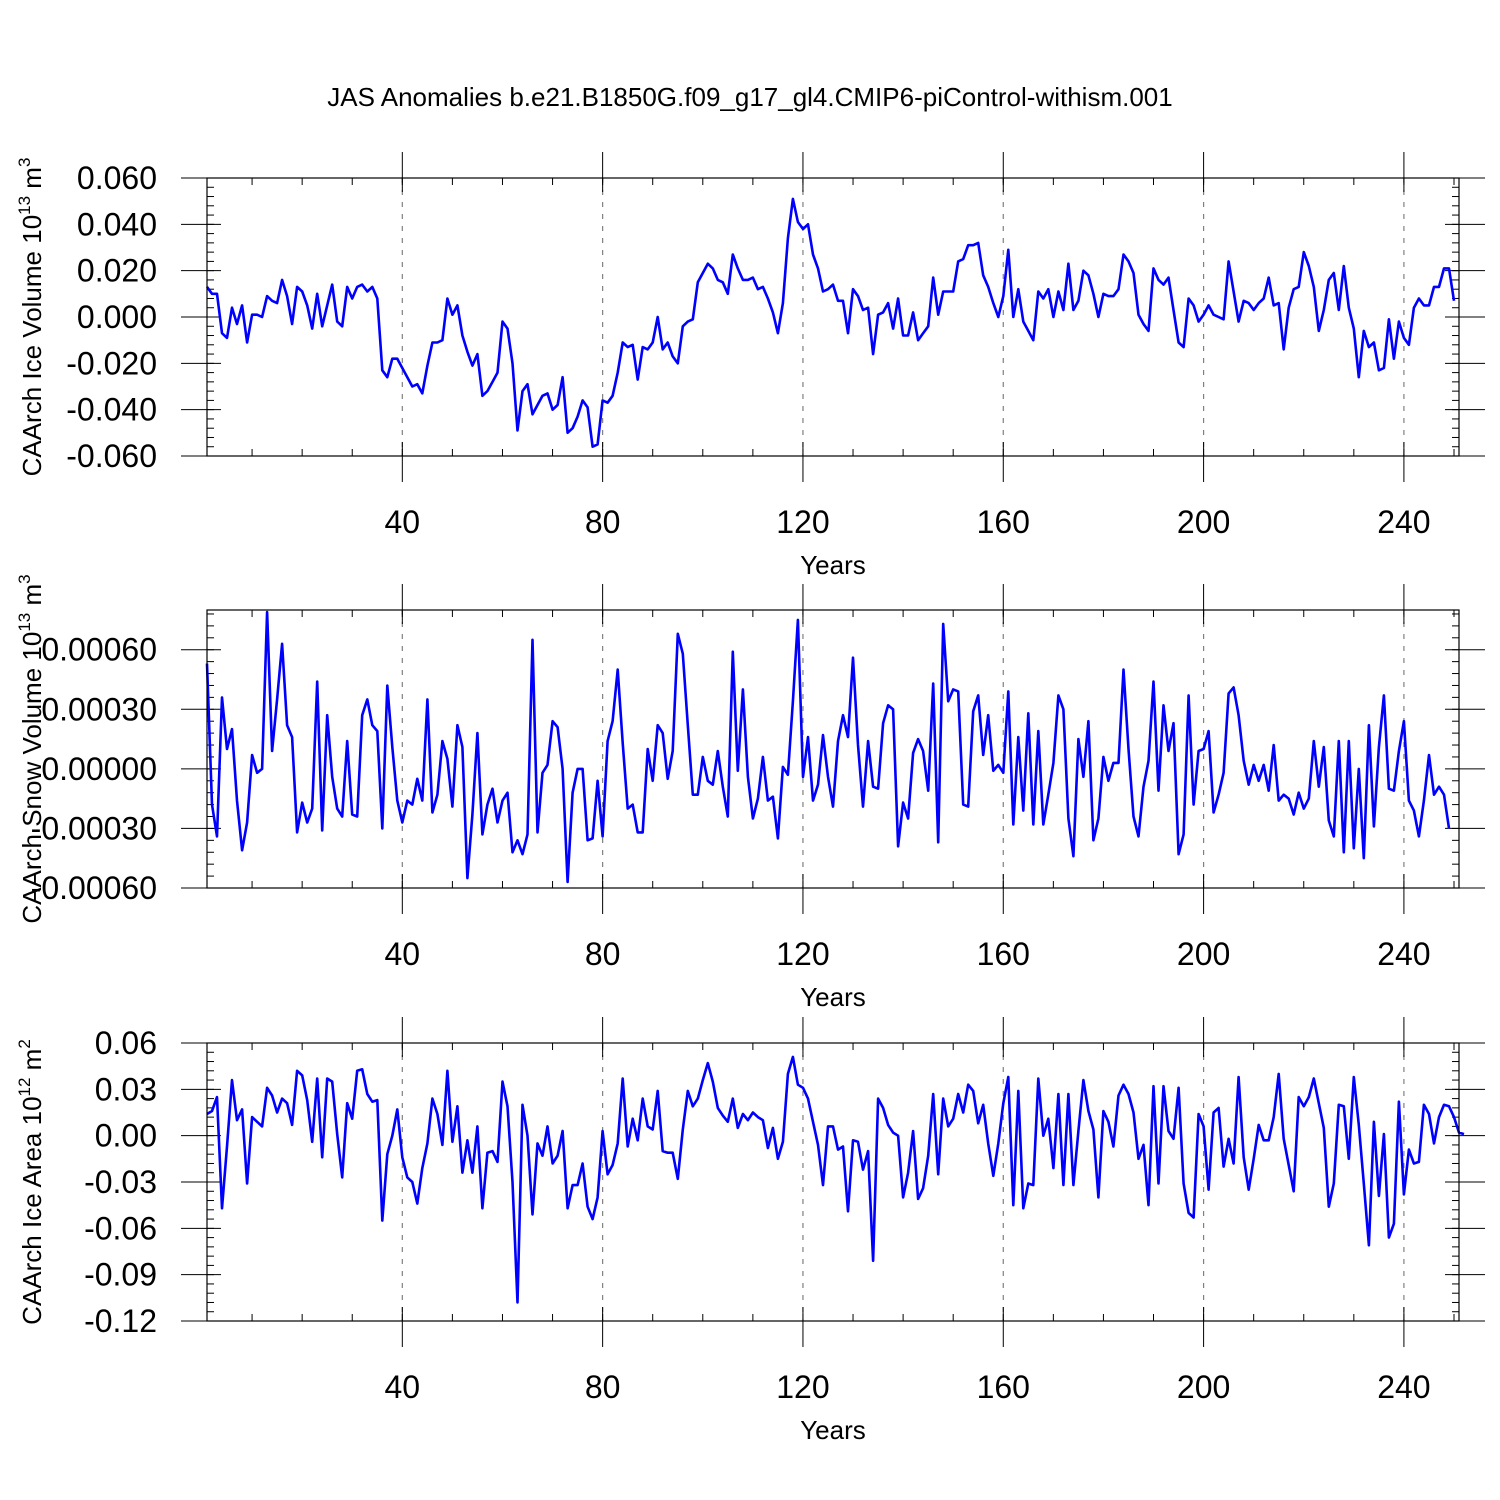 This screenshot has width=1500, height=1500. Describe the element at coordinates (126, 1089) in the screenshot. I see `y-tick-label: 0.03` at that location.